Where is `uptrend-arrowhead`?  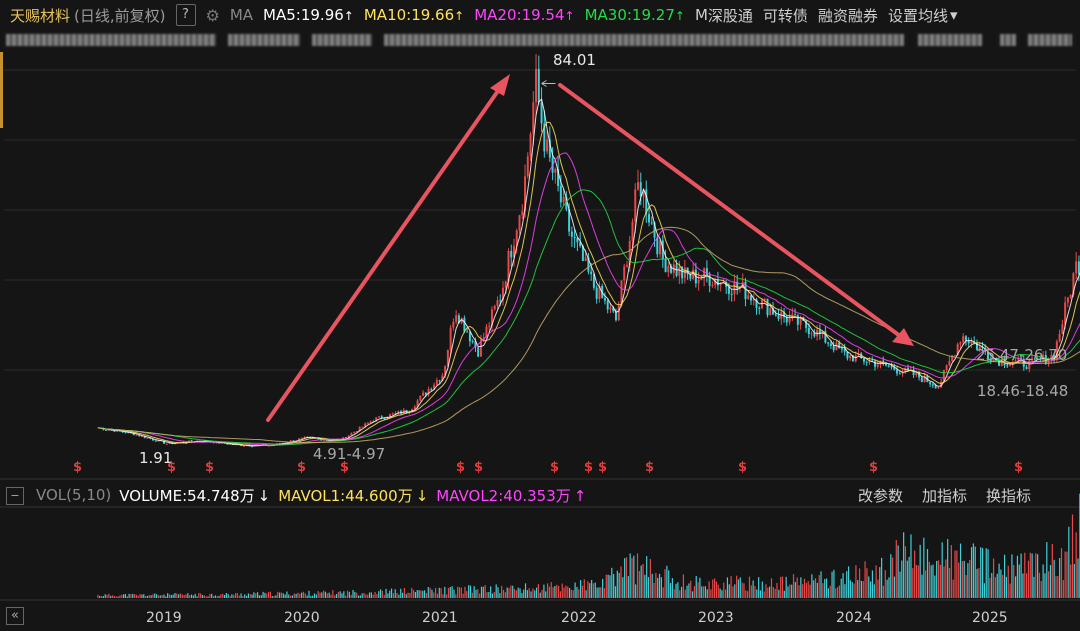 uptrend-arrowhead is located at coordinates (500, 85).